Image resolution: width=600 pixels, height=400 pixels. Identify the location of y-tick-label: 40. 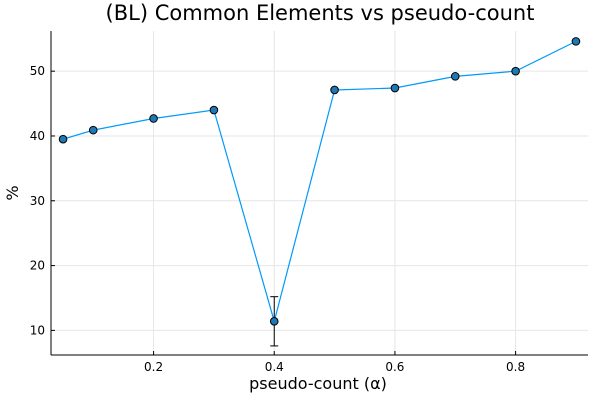
(37, 136).